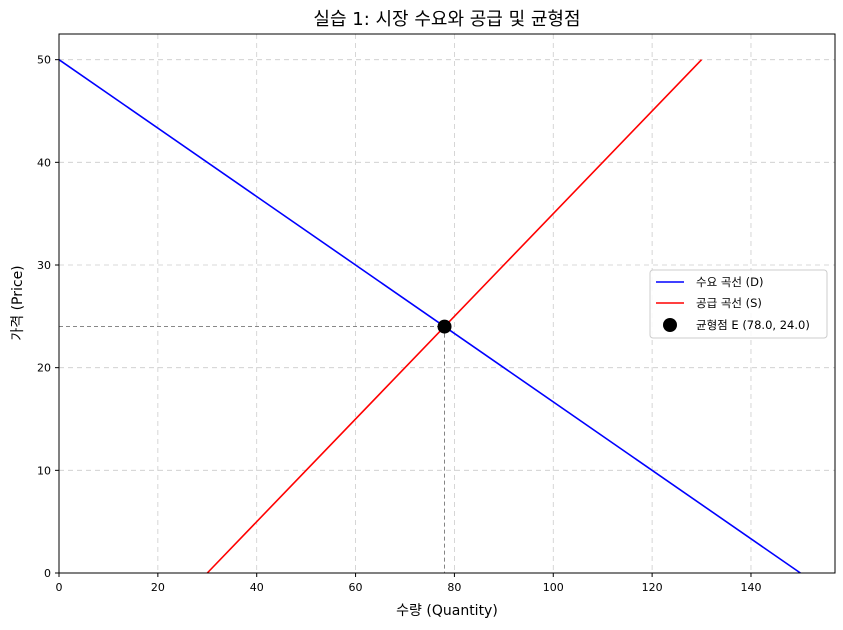  Describe the element at coordinates (44, 470) in the screenshot. I see `y-tick-label: 10` at that location.